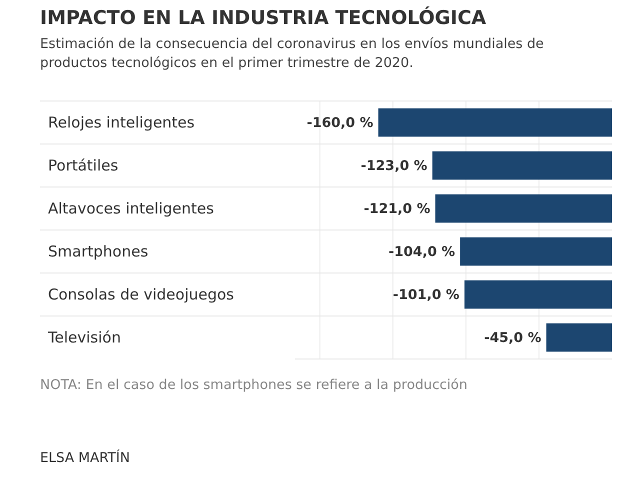 The width and height of the screenshot is (640, 488). What do you see at coordinates (394, 166) in the screenshot?
I see `data-label: -123,0 %` at bounding box center [394, 166].